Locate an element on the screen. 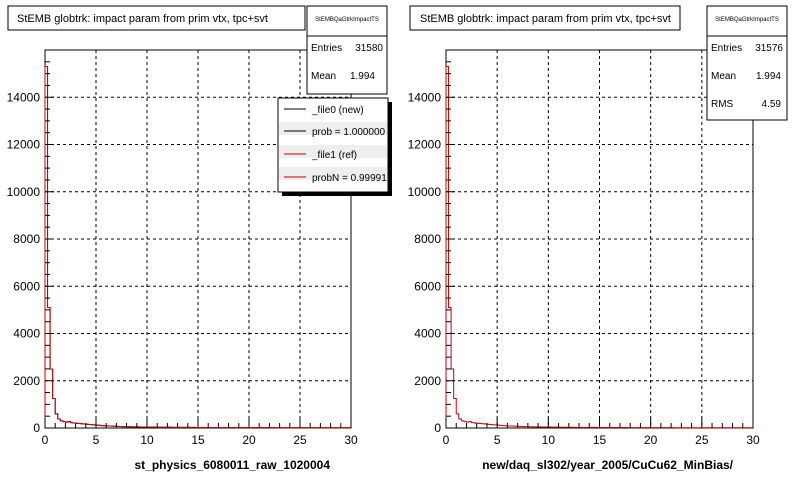 The height and width of the screenshot is (480, 800). stats-mean-label-left: Mean is located at coordinates (323, 76).